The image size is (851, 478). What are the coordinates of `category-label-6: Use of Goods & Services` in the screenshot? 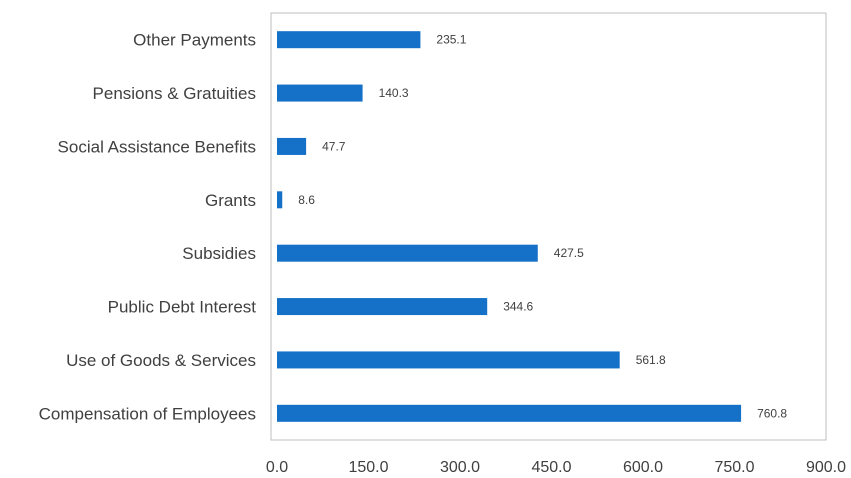 It's located at (161, 360).